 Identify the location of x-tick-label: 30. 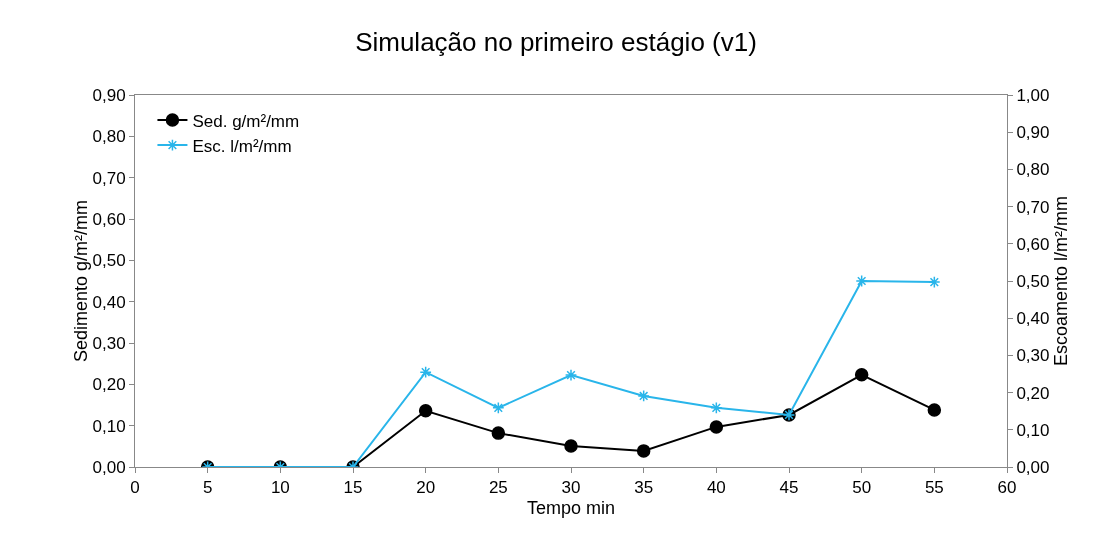
(571, 488).